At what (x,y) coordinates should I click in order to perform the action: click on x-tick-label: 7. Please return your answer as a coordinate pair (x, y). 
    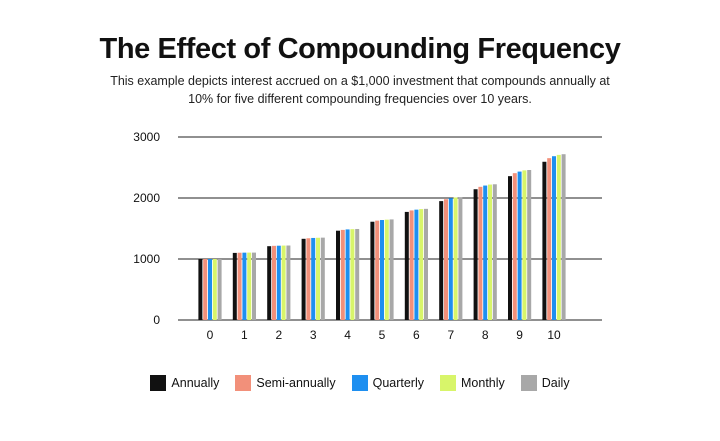
    Looking at the image, I should click on (450, 335).